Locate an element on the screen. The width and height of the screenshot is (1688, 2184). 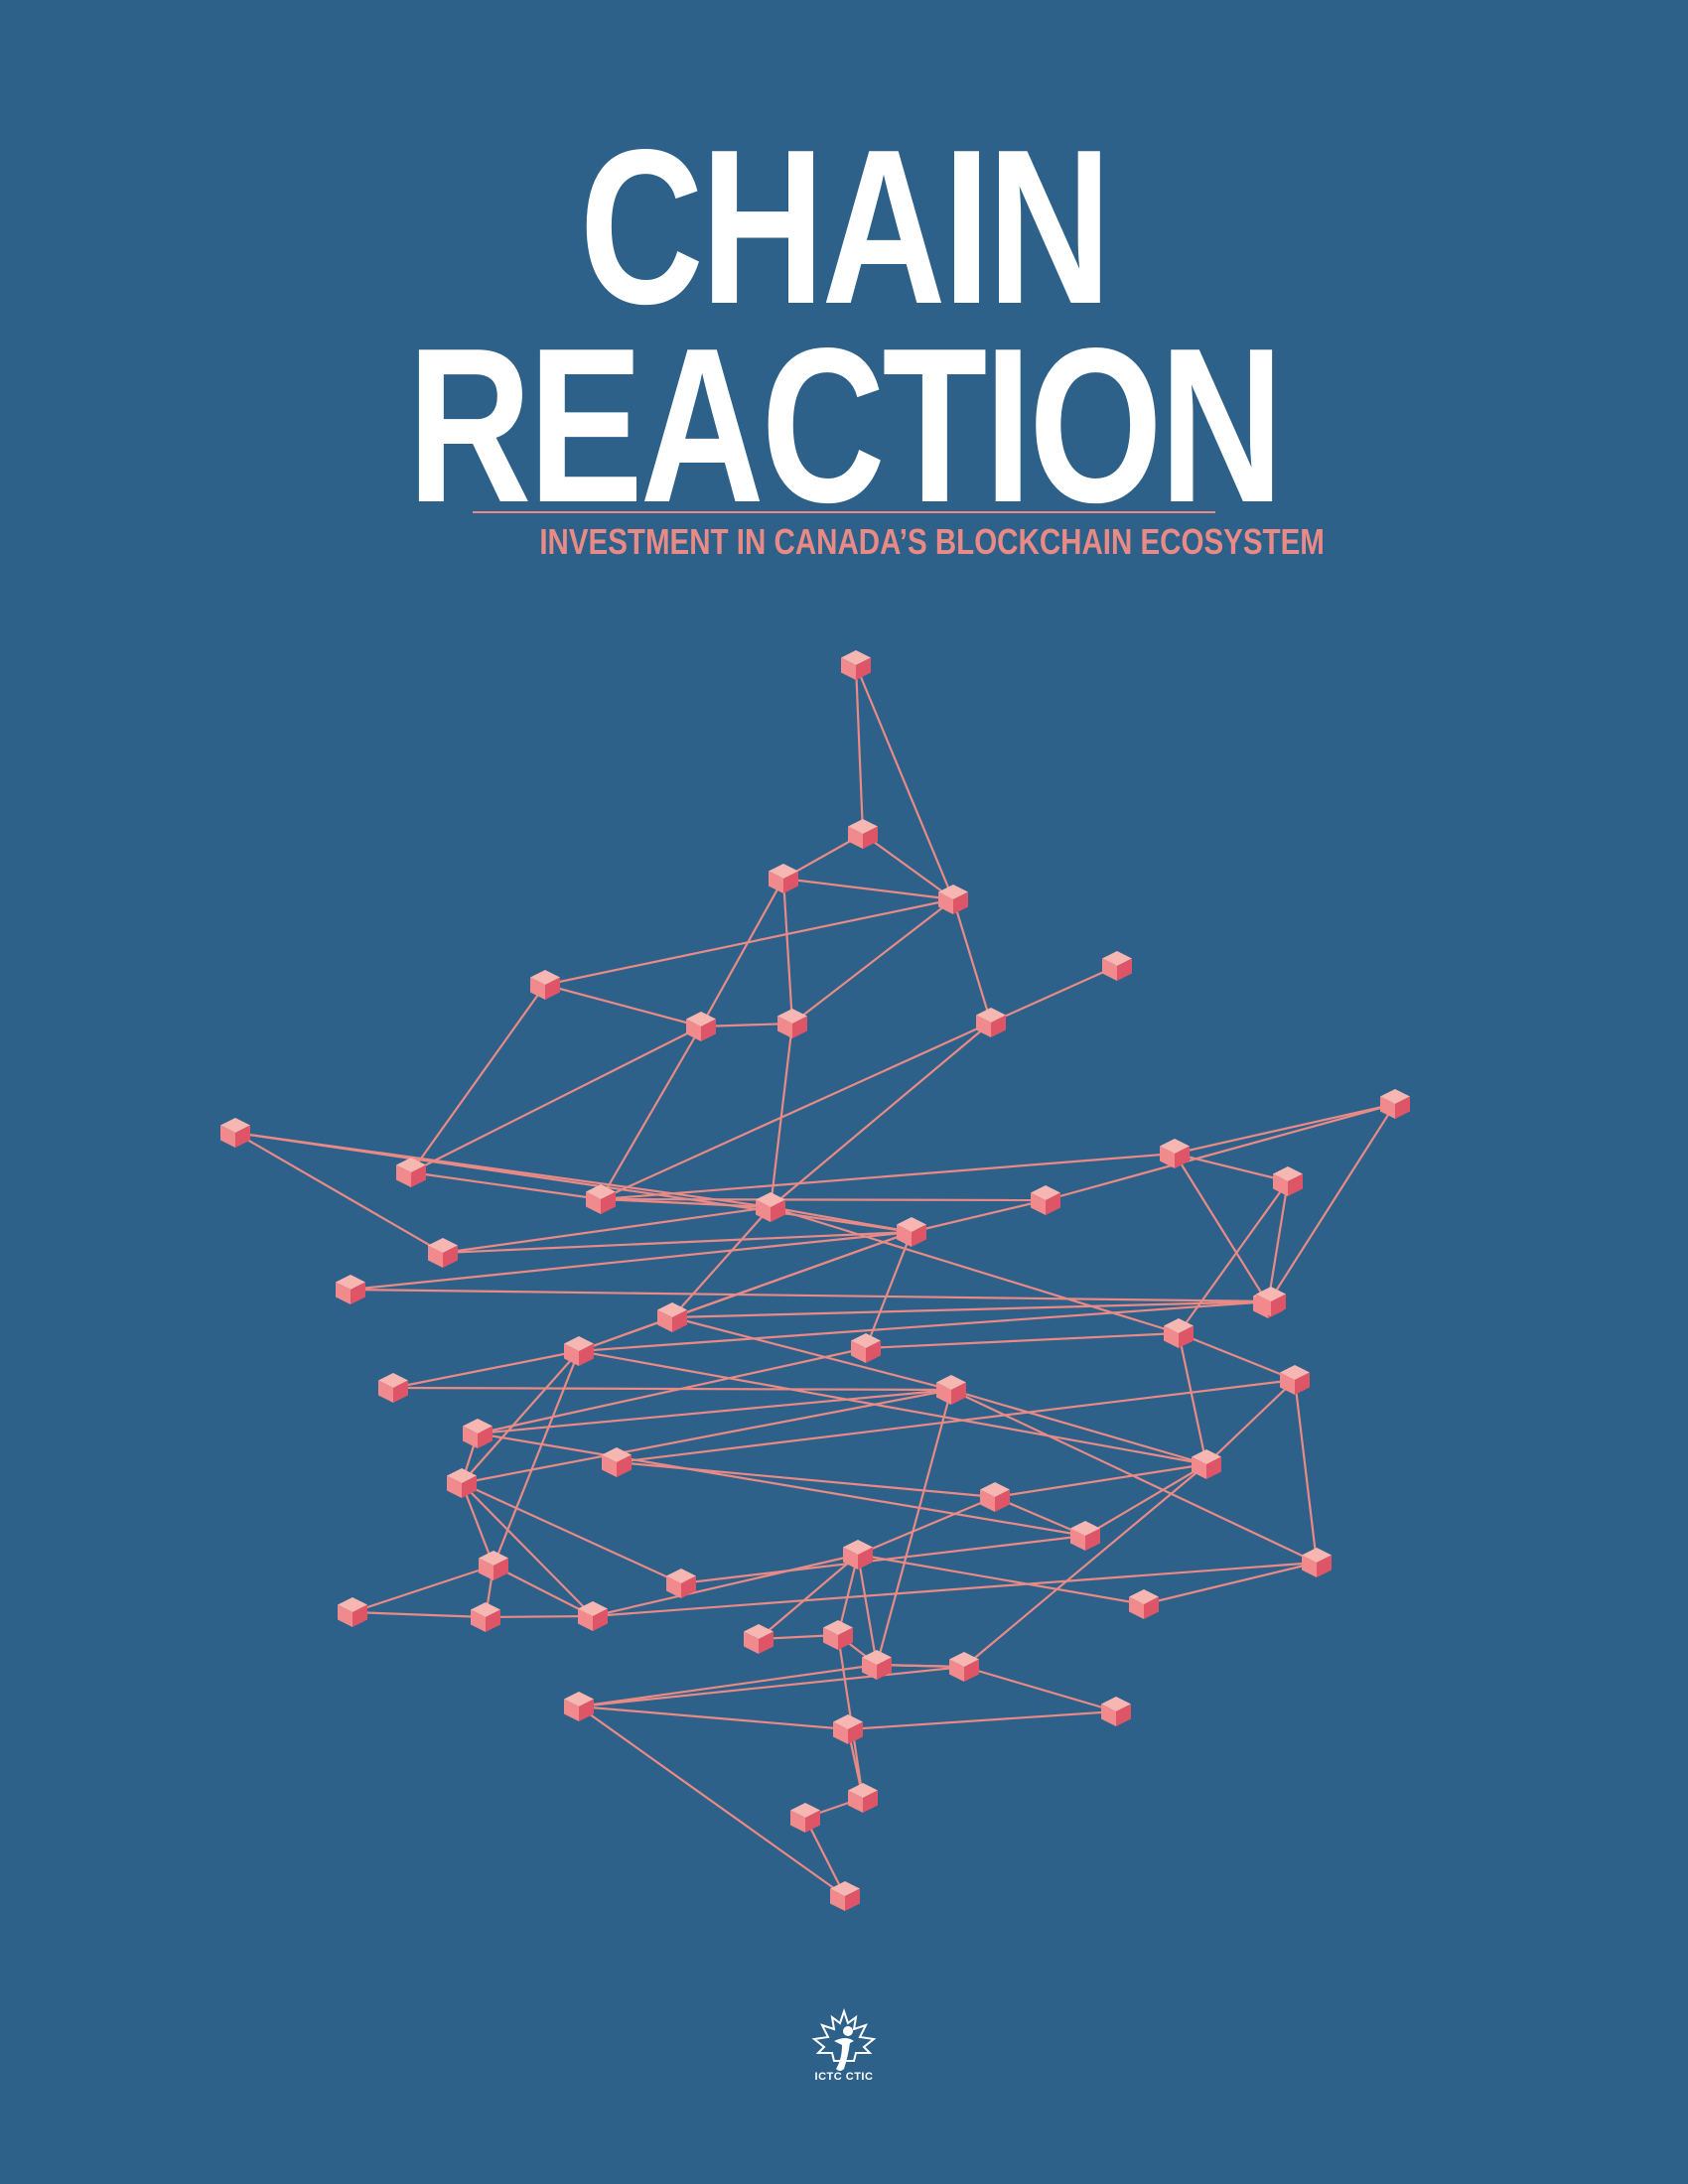
title-line-1: CHAIN is located at coordinates (845, 227).